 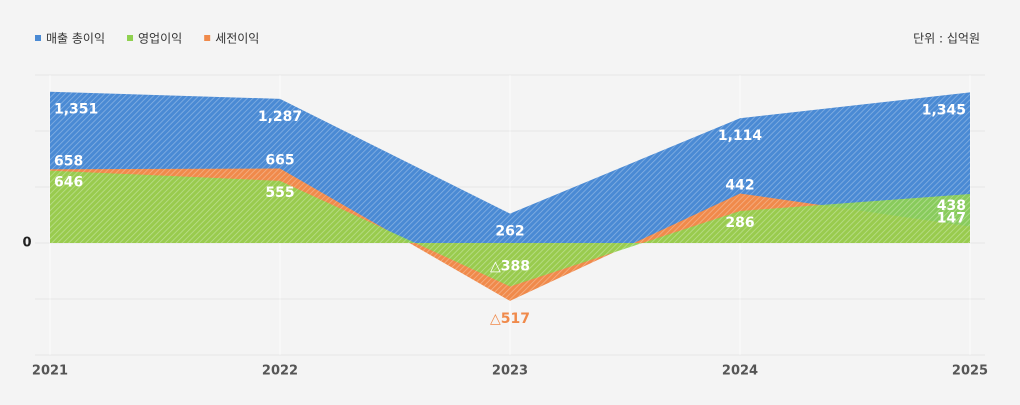 I want to click on value-label: 555, so click(x=279, y=193).